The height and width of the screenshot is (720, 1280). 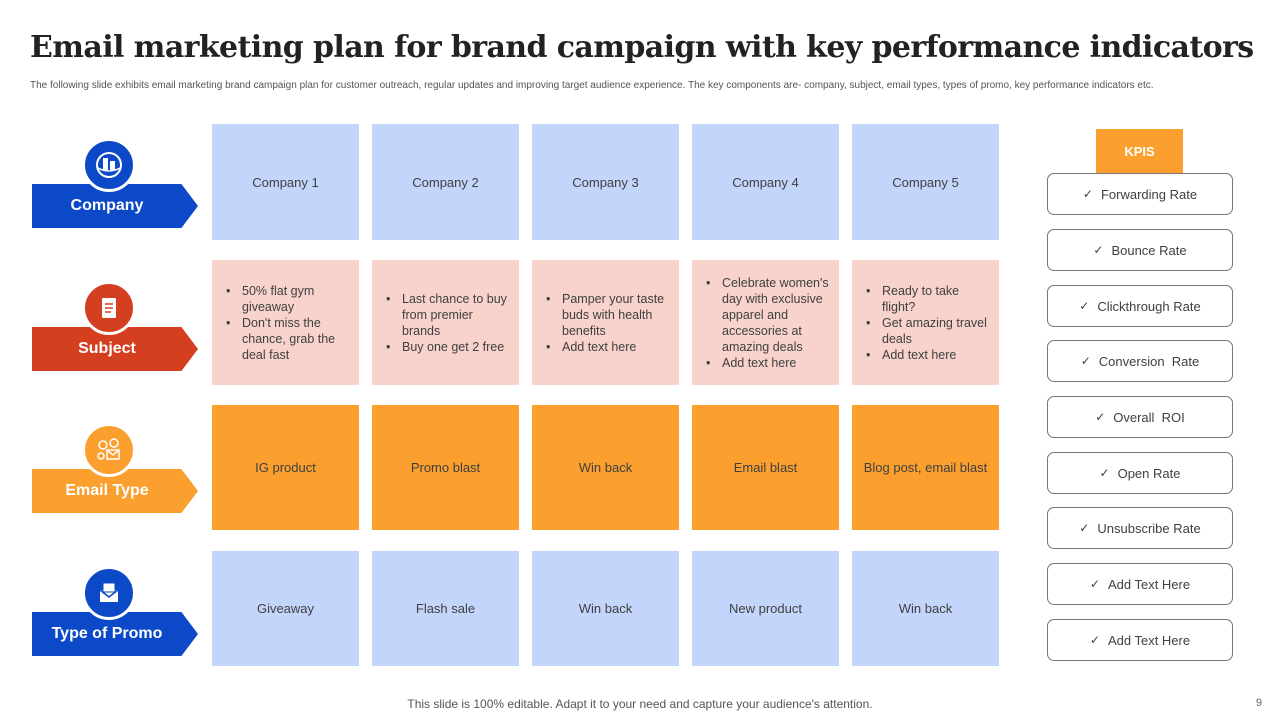 What do you see at coordinates (765, 608) in the screenshot?
I see `promo-type-cell: New product` at bounding box center [765, 608].